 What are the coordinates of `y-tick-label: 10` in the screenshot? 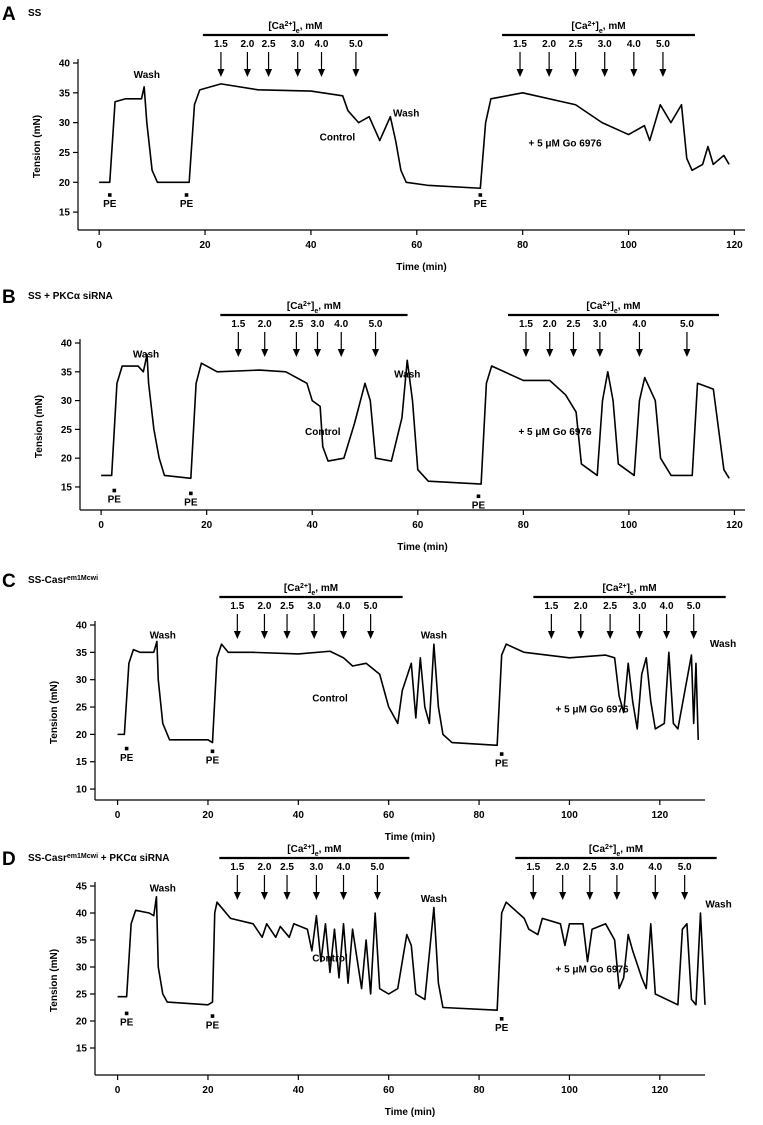 It's located at (82, 790).